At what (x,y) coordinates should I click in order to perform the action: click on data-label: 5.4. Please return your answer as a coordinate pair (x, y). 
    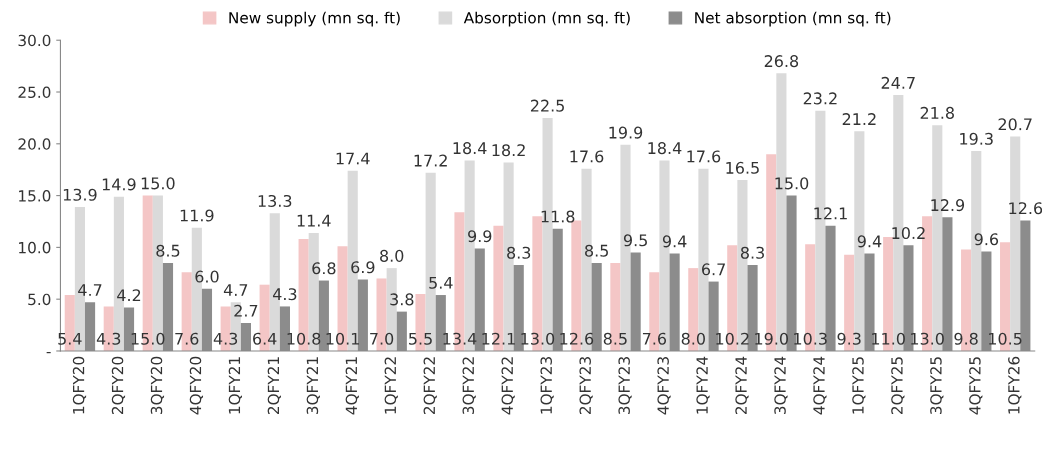
    Looking at the image, I should click on (441, 282).